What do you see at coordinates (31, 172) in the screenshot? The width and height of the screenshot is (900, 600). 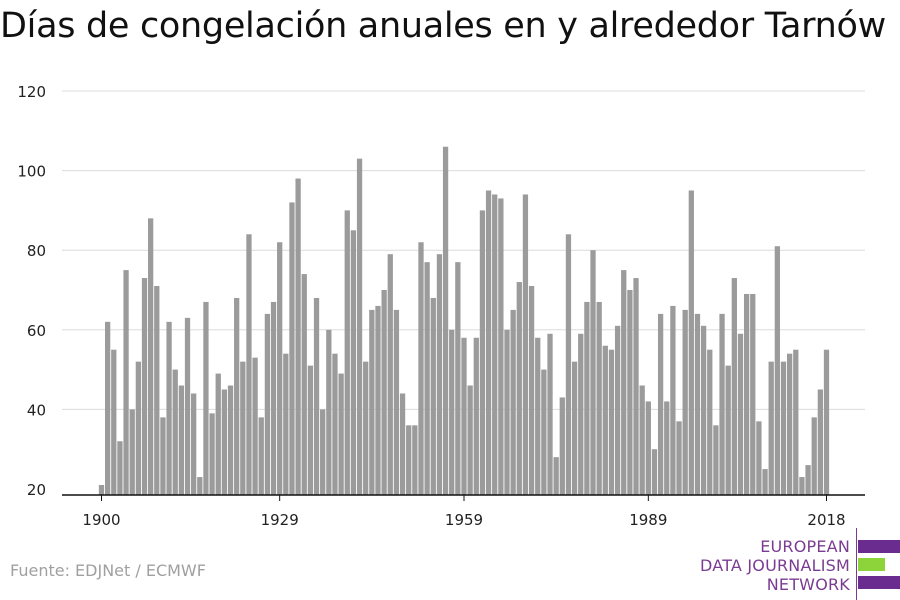 I see `y-tick-label: 100` at bounding box center [31, 172].